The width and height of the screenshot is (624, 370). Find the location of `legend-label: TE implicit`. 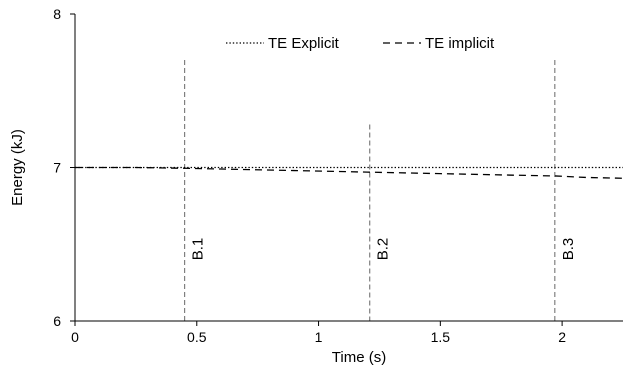

legend-label: TE implicit is located at coordinates (460, 43).